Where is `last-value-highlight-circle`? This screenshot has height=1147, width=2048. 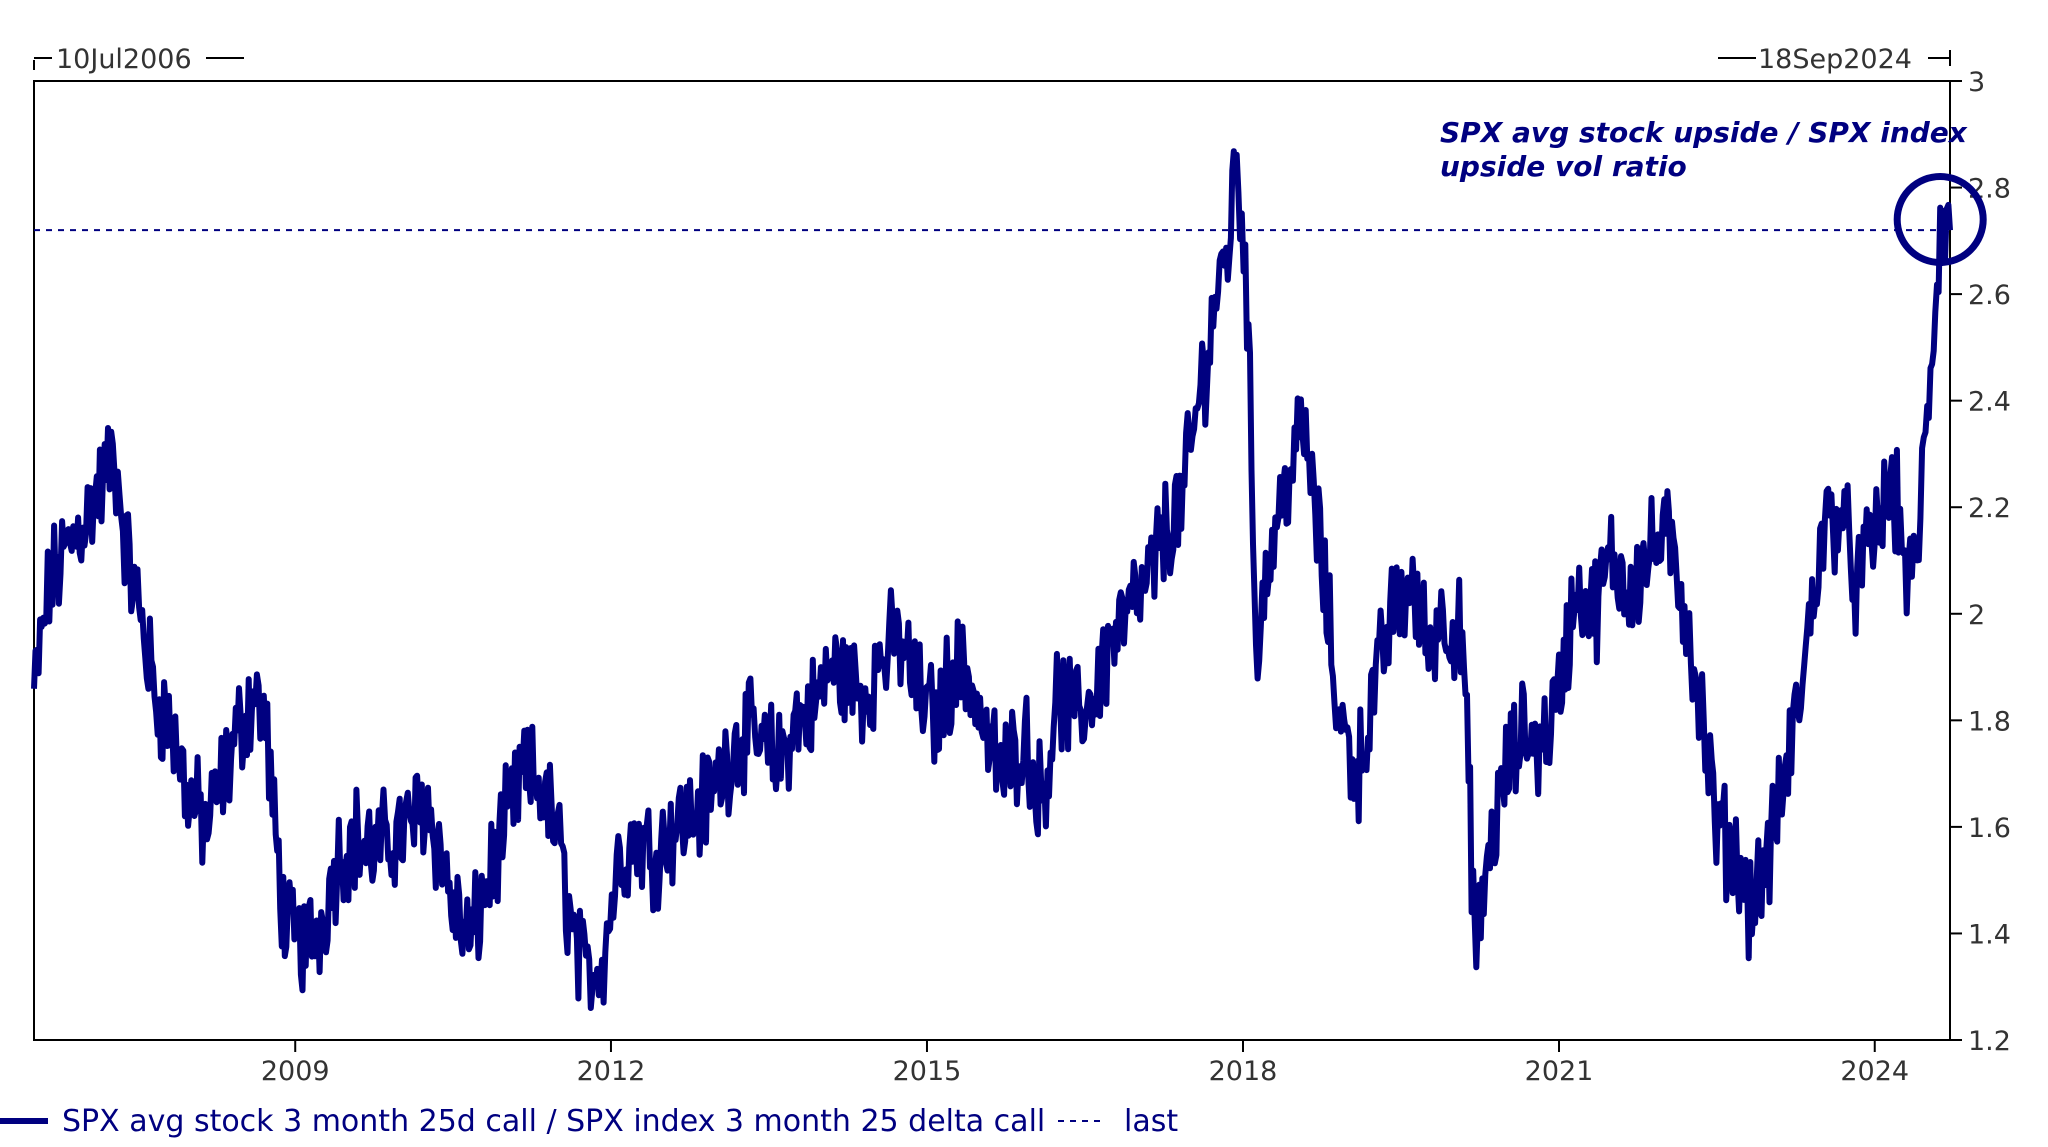
last-value-highlight-circle is located at coordinates (1940, 220).